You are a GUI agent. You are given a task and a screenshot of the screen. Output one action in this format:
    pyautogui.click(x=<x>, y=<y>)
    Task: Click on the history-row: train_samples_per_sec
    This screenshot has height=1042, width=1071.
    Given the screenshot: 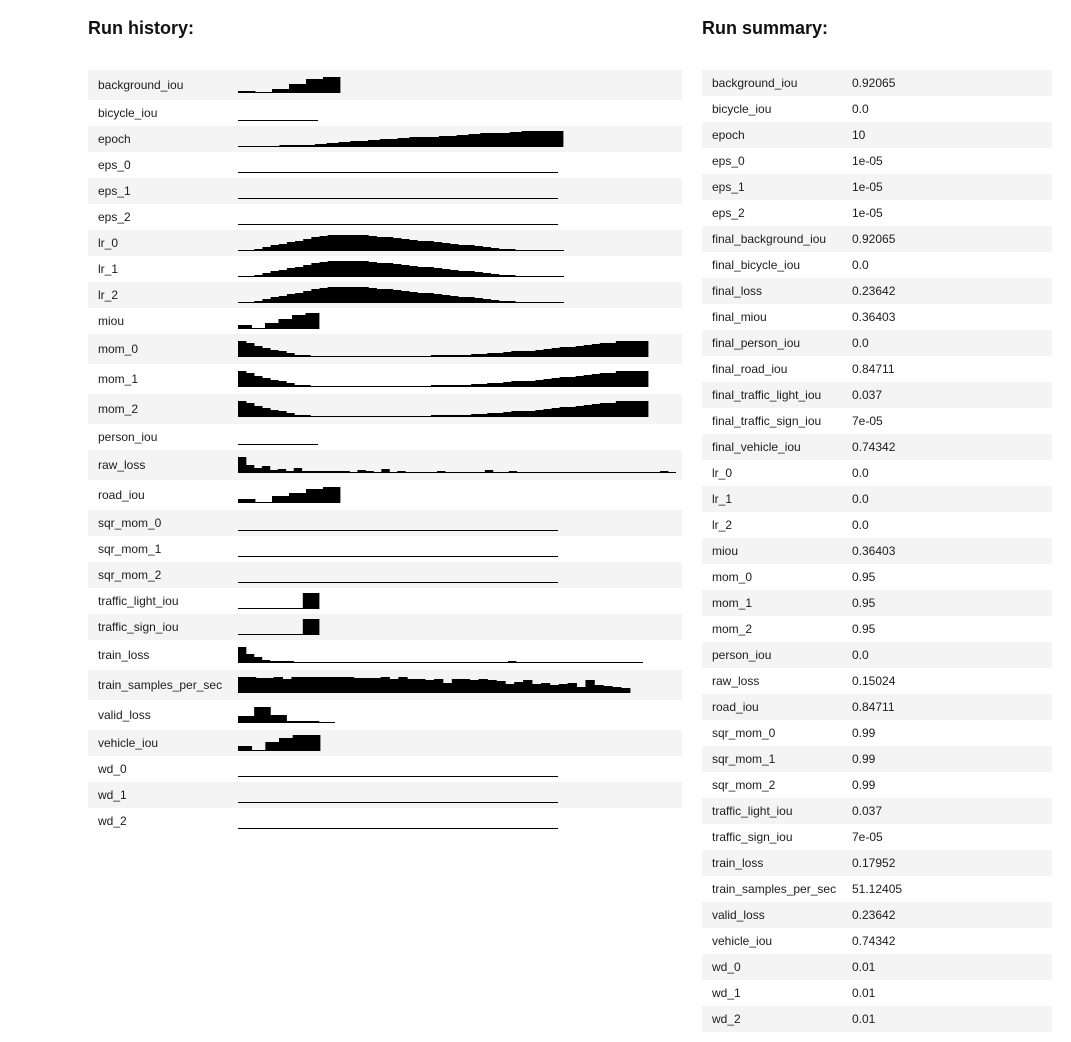 What is the action you would take?
    pyautogui.click(x=385, y=685)
    